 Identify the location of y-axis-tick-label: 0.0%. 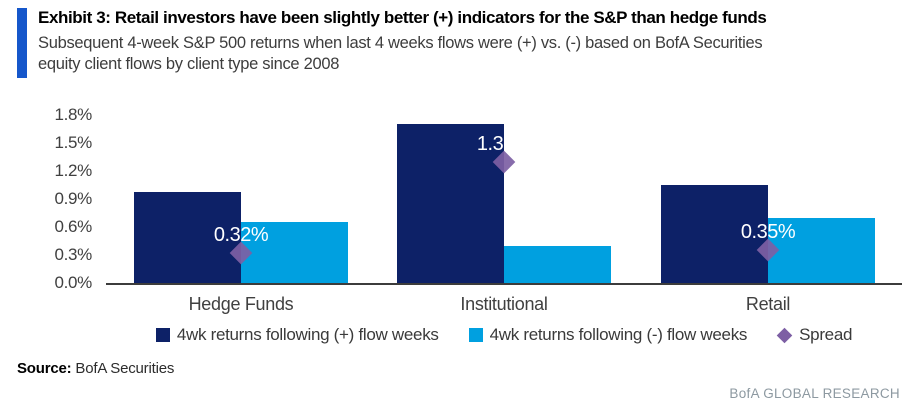
(73, 282).